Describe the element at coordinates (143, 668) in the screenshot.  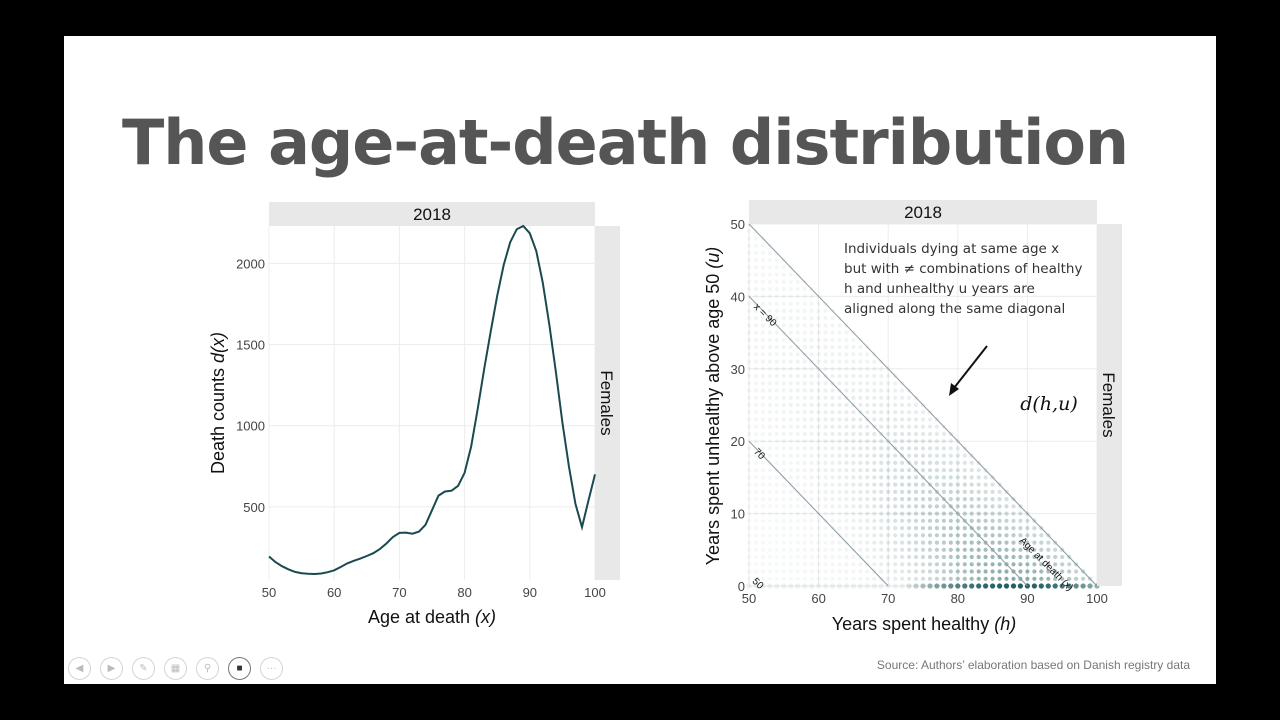
I see `pen-icon: ✎` at that location.